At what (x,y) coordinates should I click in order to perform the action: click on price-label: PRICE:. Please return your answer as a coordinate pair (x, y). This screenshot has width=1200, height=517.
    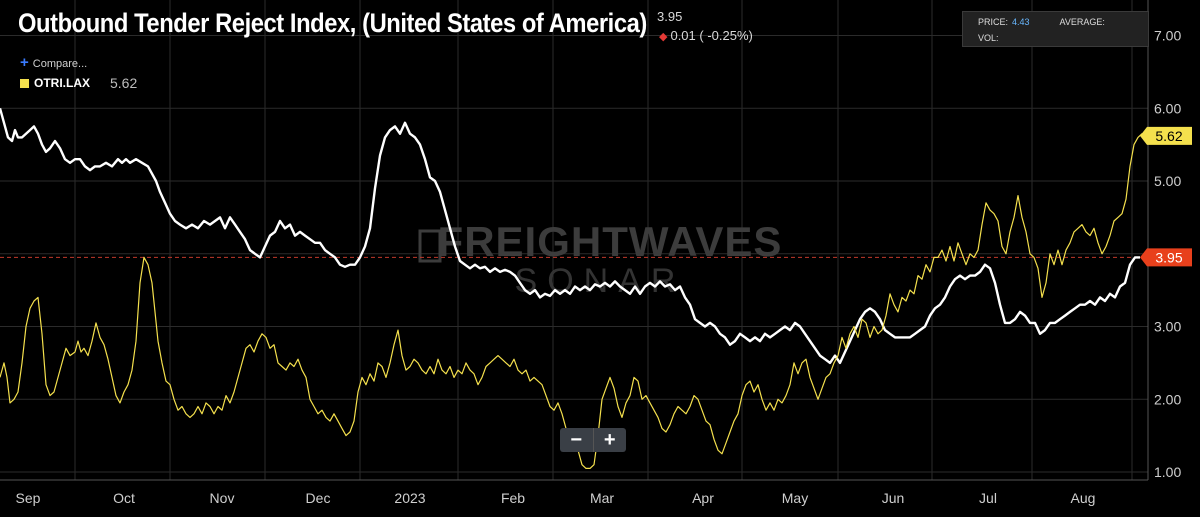
    Looking at the image, I should click on (993, 22).